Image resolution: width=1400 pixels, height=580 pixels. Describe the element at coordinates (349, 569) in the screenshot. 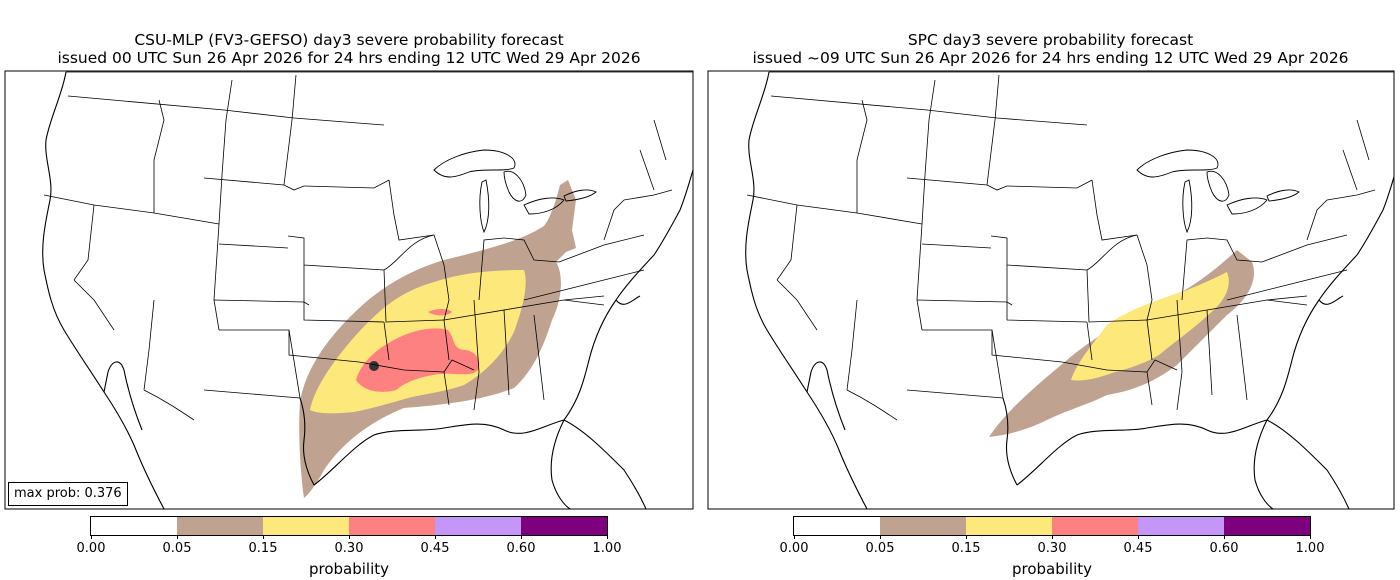

I see `left-colorbar-label: probability` at that location.